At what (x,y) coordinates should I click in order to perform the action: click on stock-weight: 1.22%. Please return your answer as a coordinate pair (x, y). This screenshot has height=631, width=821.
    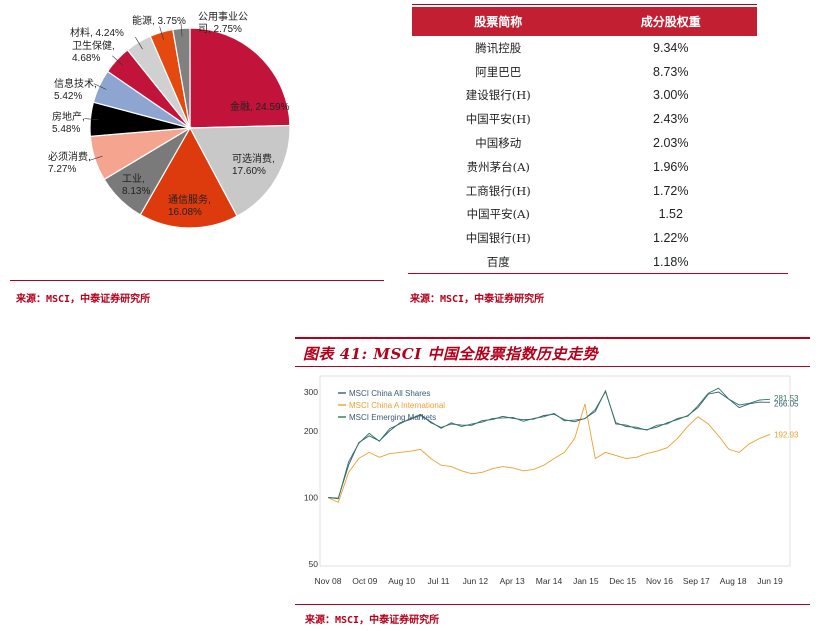
    Looking at the image, I should click on (671, 238).